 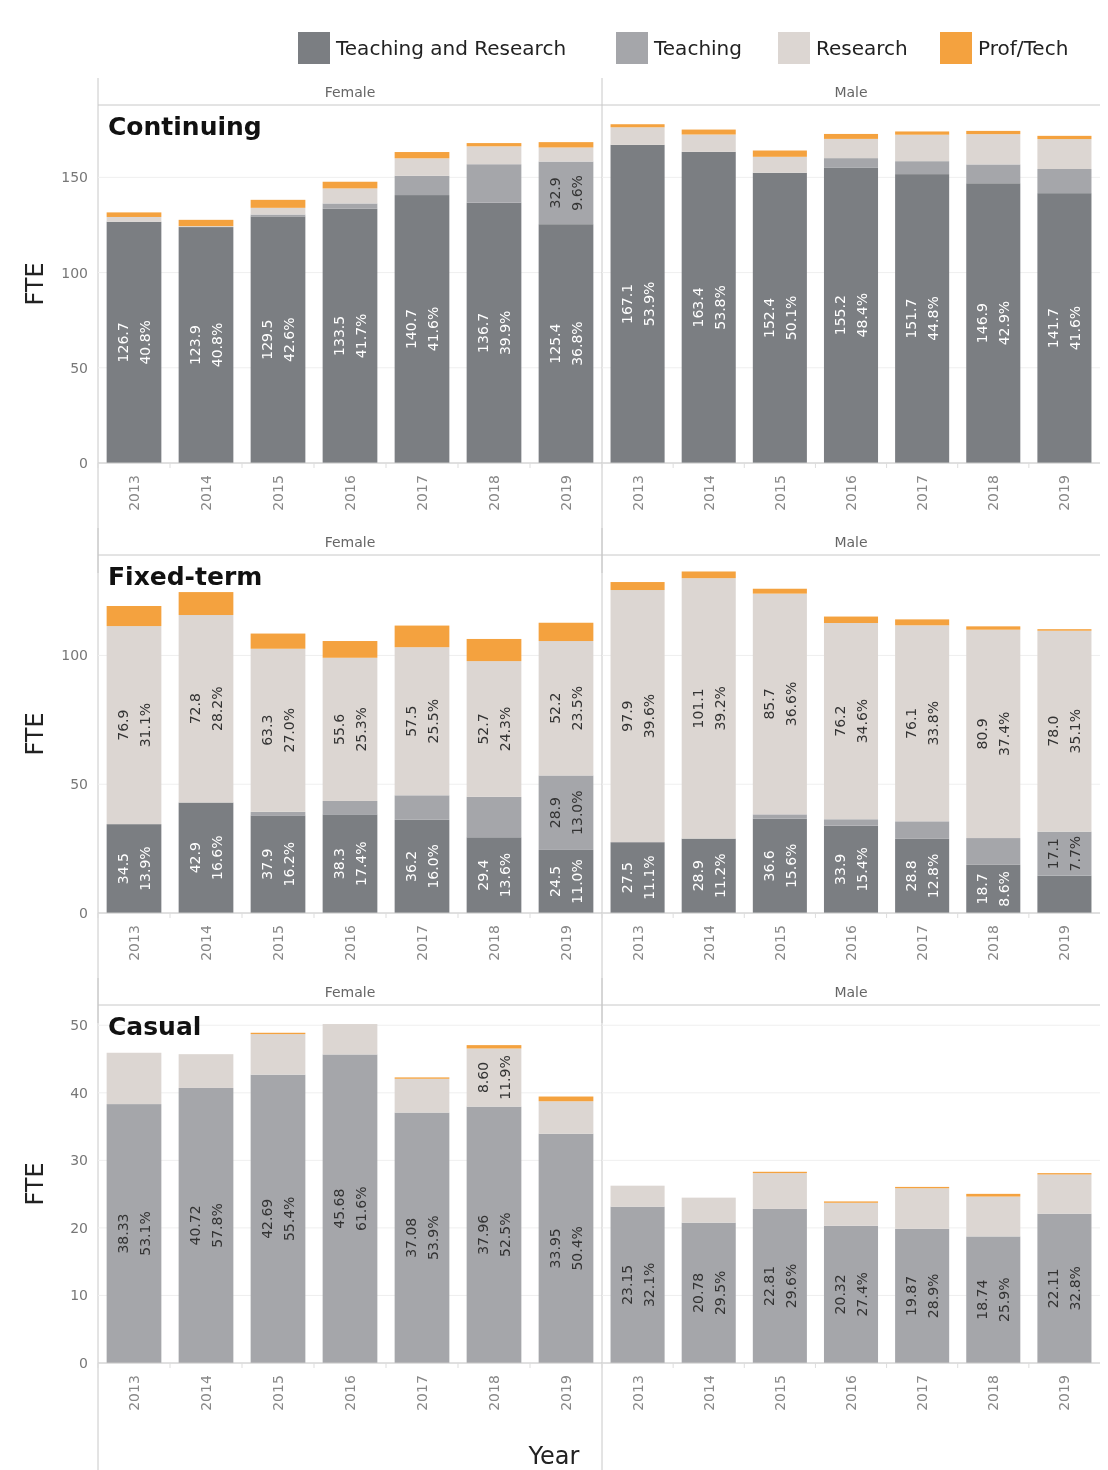 I want to click on data-label: 23.15 32.1%, so click(x=637, y=1285).